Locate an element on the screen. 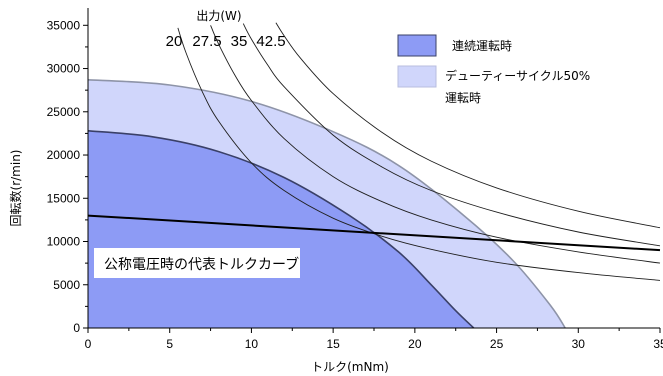 This screenshot has height=376, width=663. power-label-27-5: 27.5 is located at coordinates (206, 41).